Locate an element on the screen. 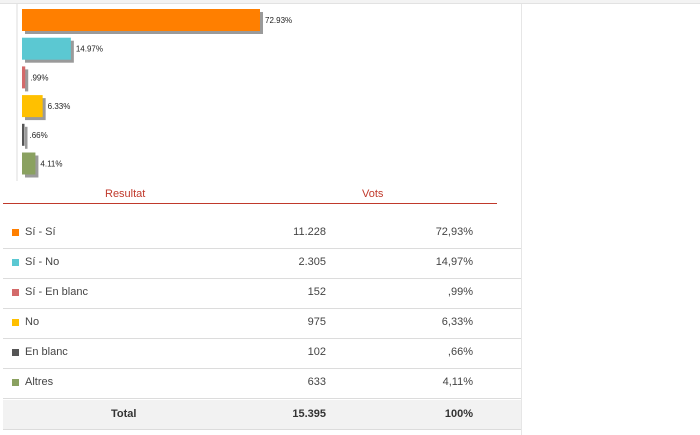  result-percent: 6,33% is located at coordinates (457, 322).